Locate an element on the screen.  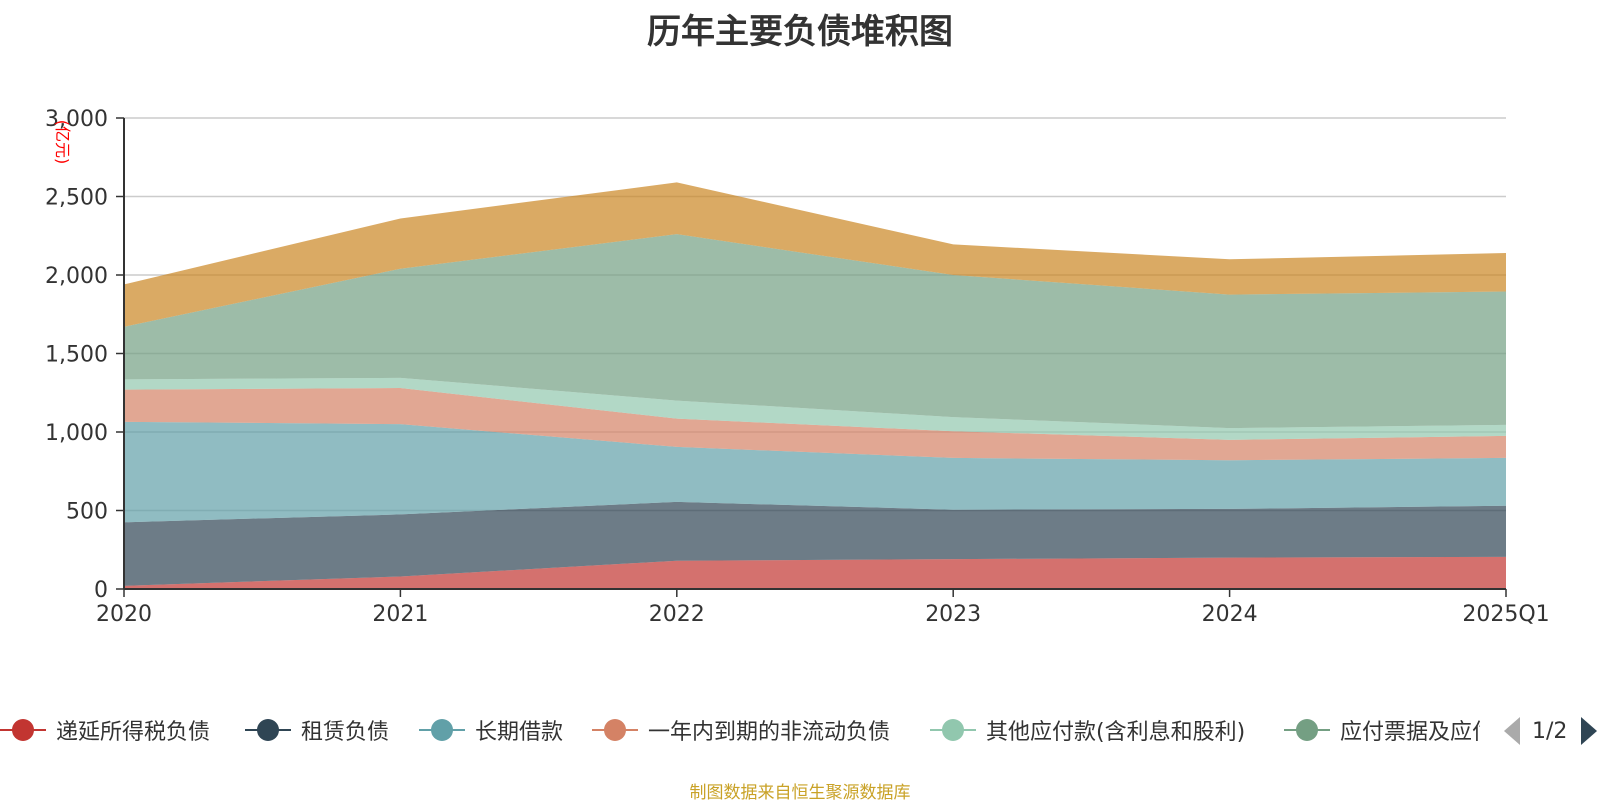
legend-page-indicator: 1/2 is located at coordinates (1550, 731).